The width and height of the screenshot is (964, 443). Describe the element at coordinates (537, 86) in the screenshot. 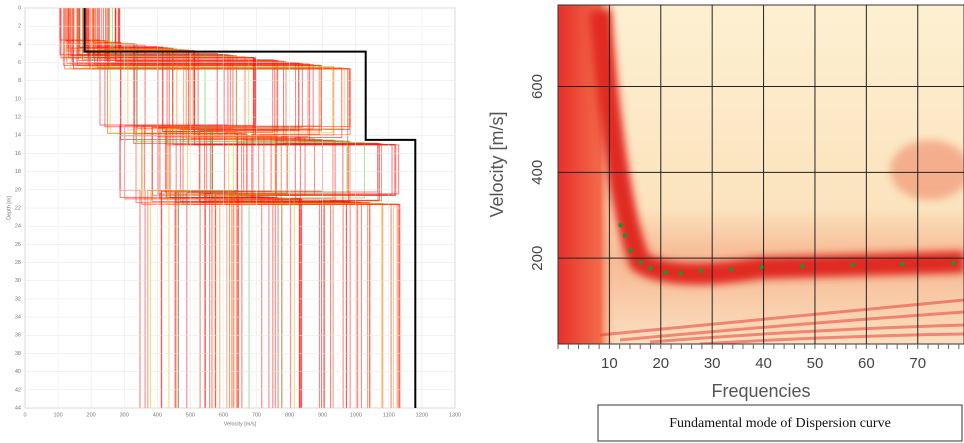

I see `y-tick-label: 600` at that location.